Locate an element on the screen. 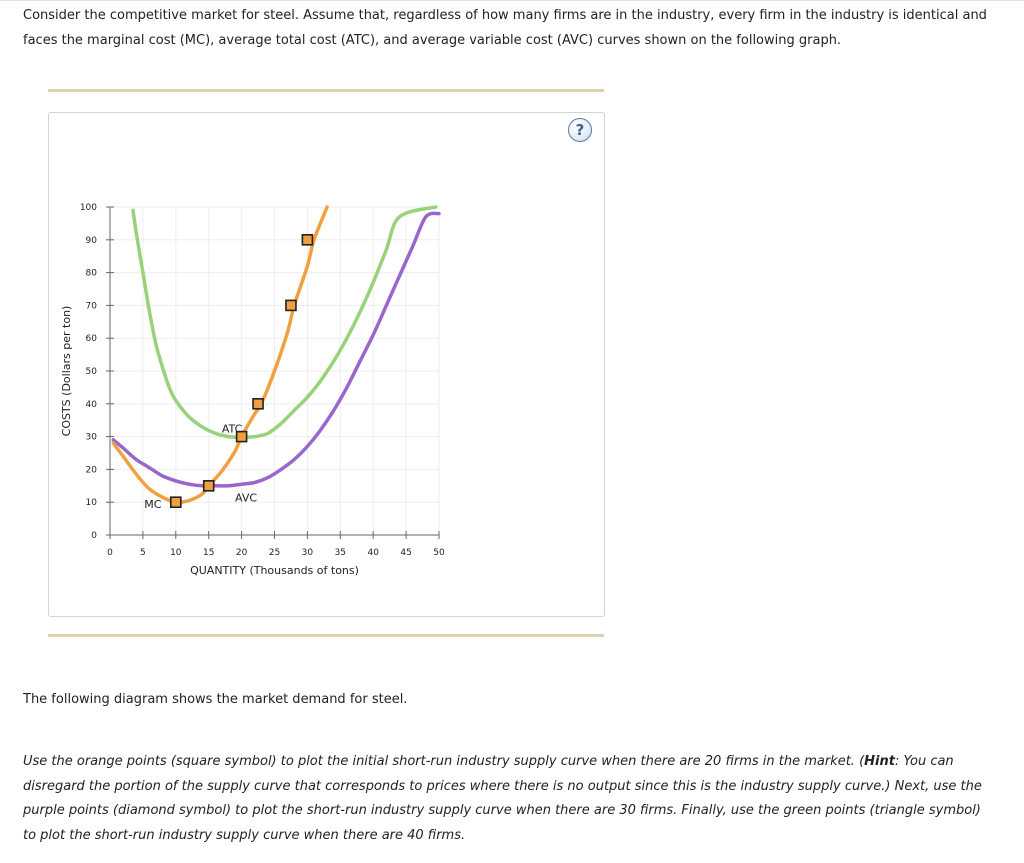  atc-curve is located at coordinates (284, 322).